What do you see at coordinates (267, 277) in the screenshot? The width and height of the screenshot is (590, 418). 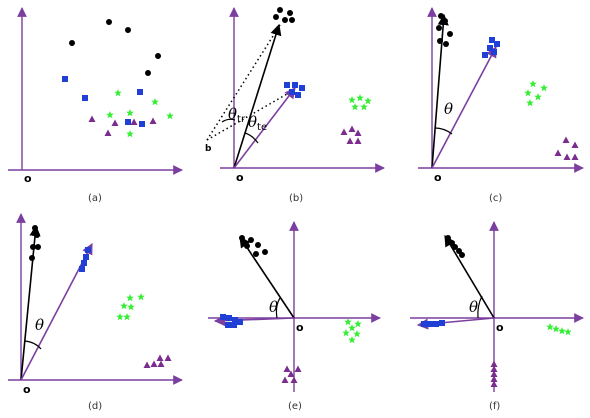 I see `black-vector` at bounding box center [267, 277].